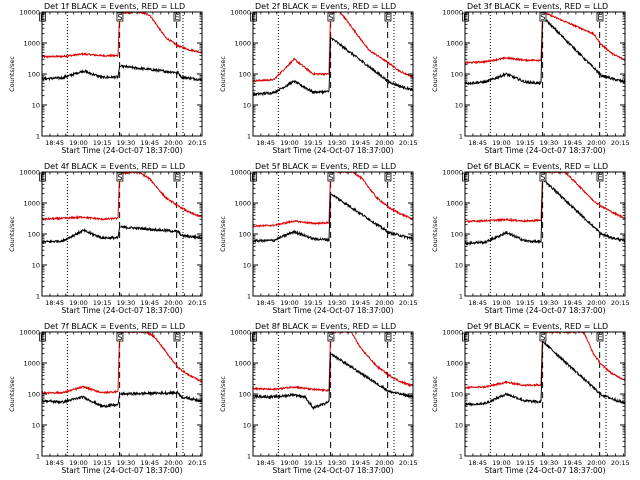  I want to click on panel-title: Det 8f BLACK = Events, RED = LLD, so click(325, 326).